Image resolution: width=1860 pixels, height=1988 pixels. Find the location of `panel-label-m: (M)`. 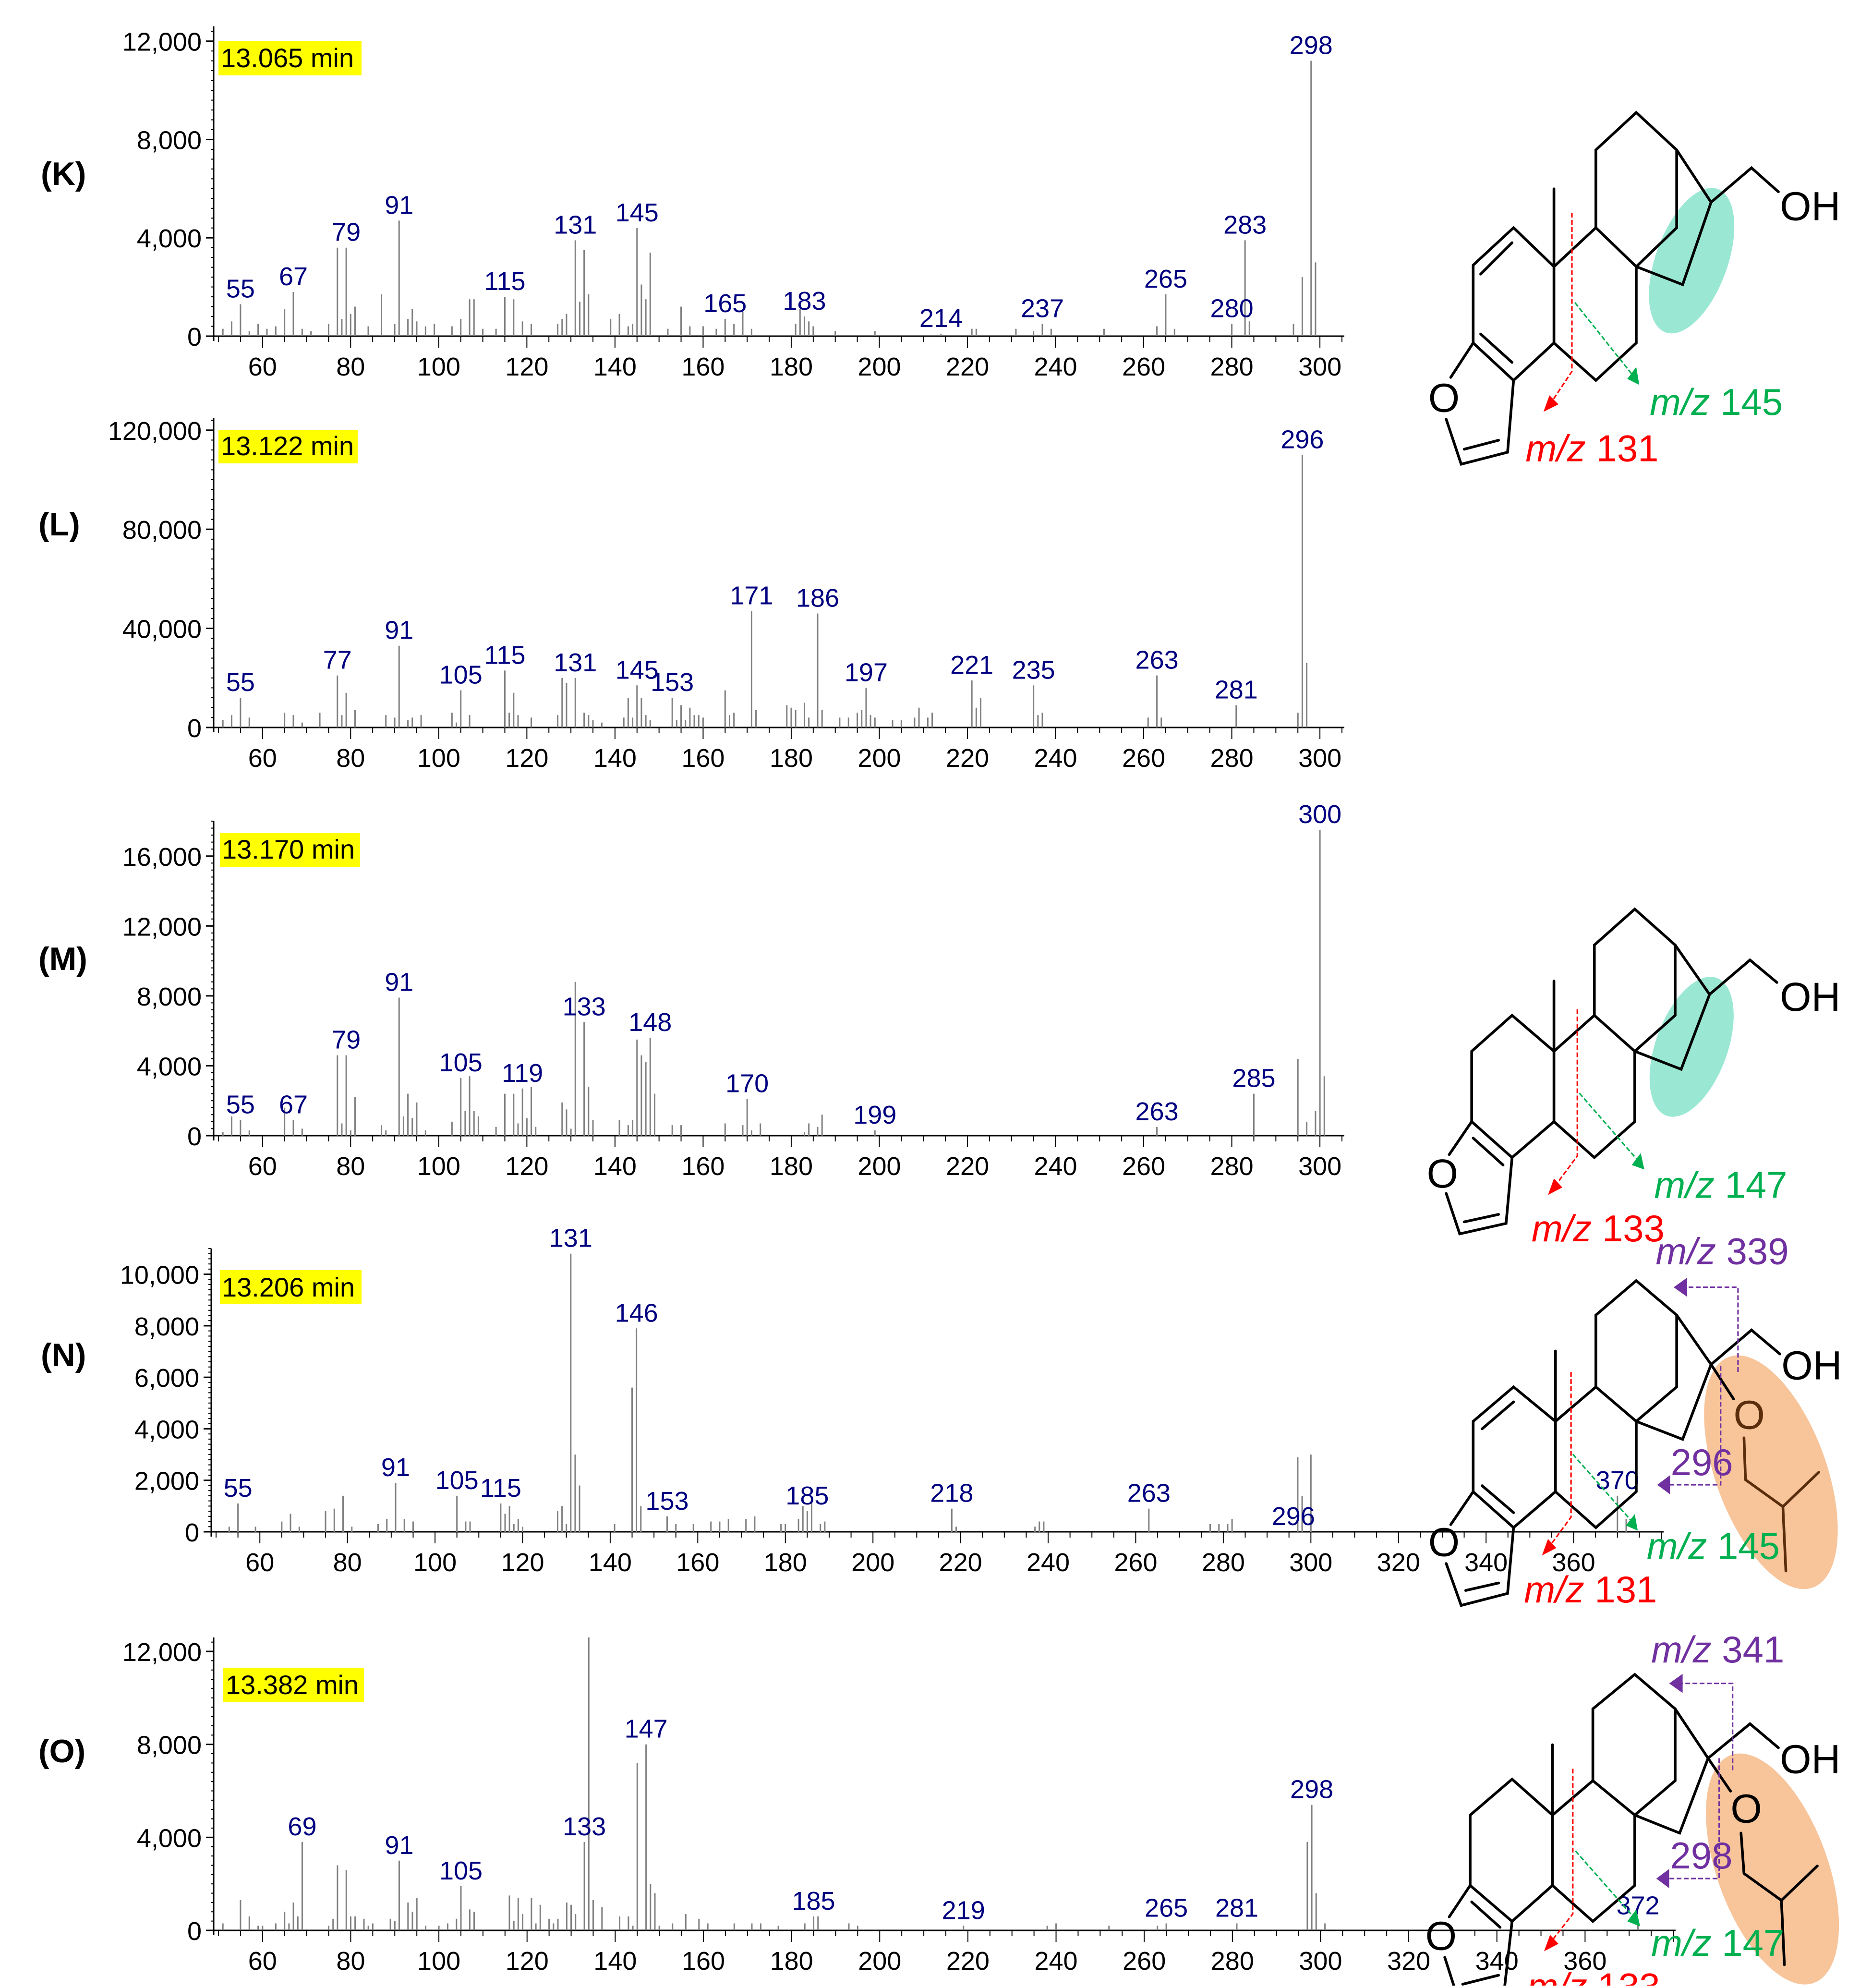

panel-label-m: (M) is located at coordinates (63, 959).